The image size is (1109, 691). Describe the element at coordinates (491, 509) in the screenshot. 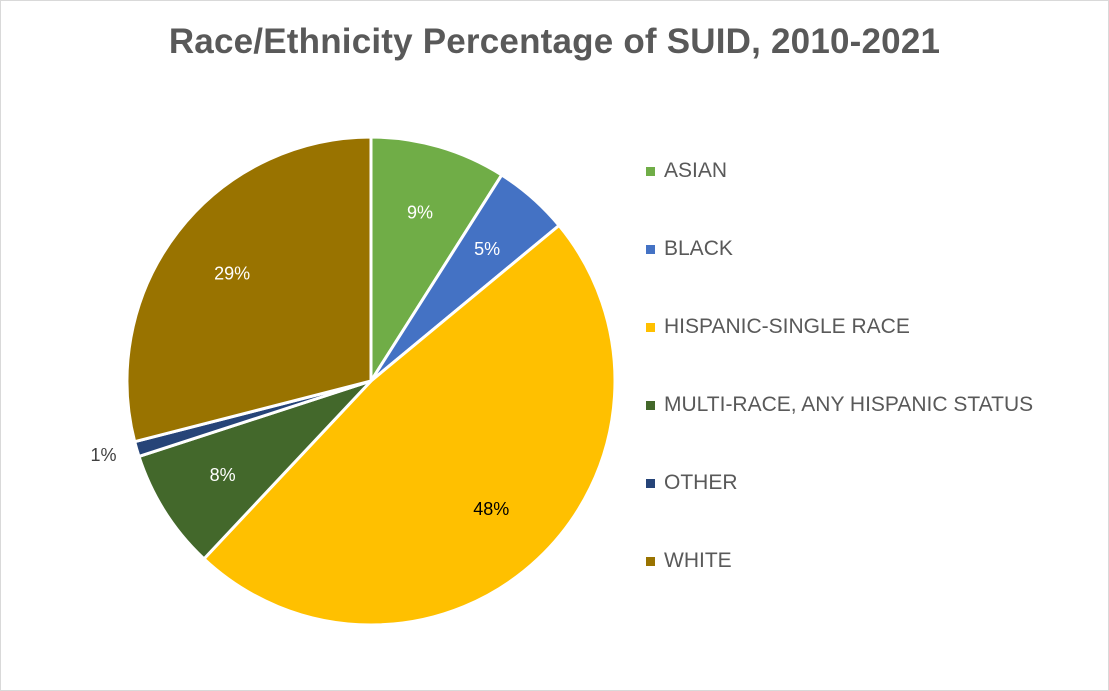

I see `data-label-hispanic-single-race: 48%` at that location.